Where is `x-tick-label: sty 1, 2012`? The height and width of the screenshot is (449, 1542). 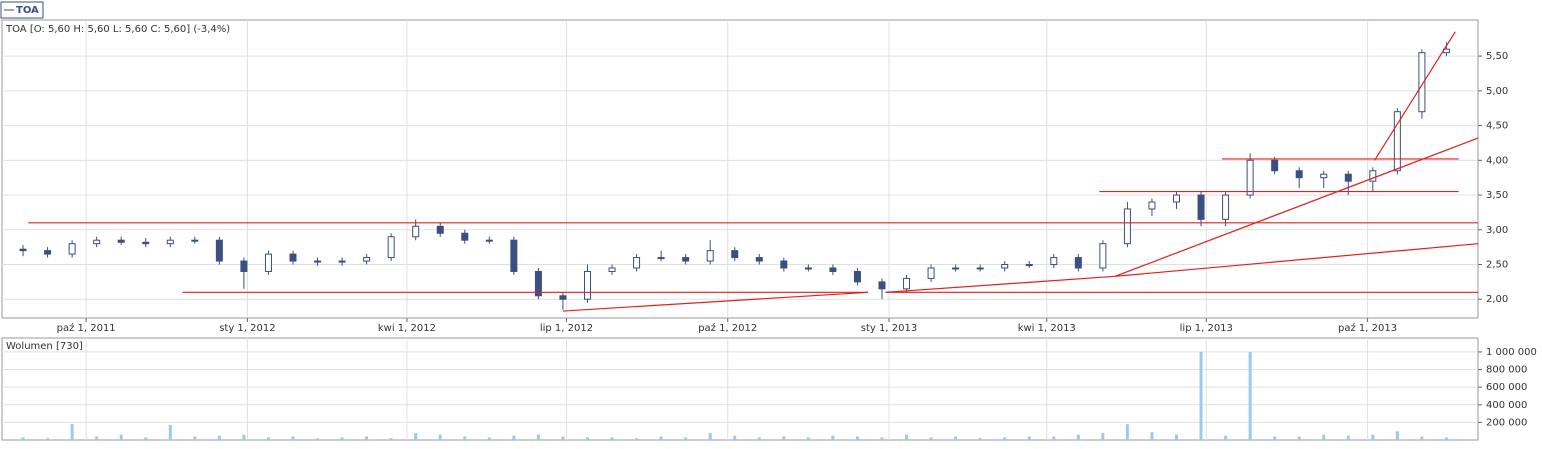
x-tick-label: sty 1, 2012 is located at coordinates (247, 328).